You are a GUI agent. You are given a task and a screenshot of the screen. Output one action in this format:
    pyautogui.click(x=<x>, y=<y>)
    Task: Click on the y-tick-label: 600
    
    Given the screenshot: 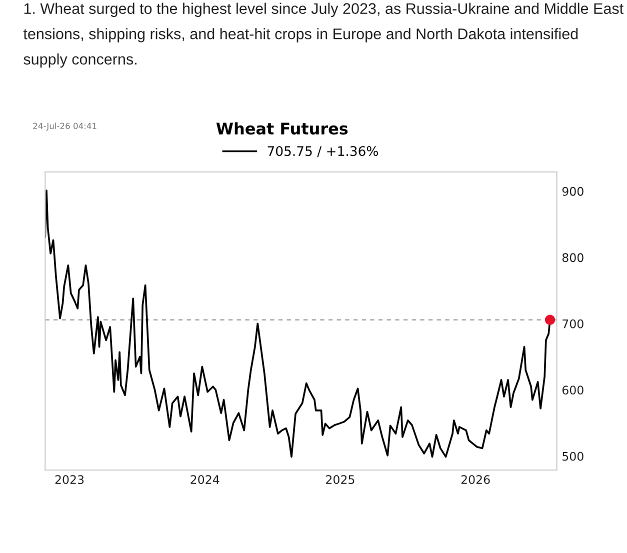 What is the action you would take?
    pyautogui.click(x=573, y=390)
    